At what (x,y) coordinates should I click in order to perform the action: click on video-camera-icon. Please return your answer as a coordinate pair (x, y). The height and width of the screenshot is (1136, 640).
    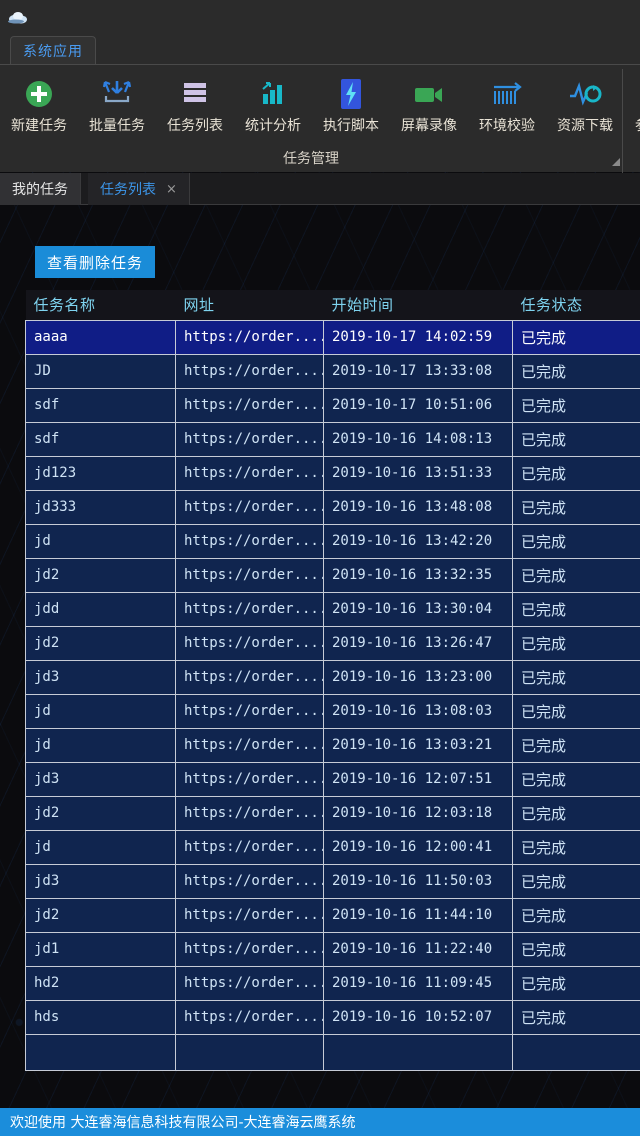
    Looking at the image, I should click on (429, 94).